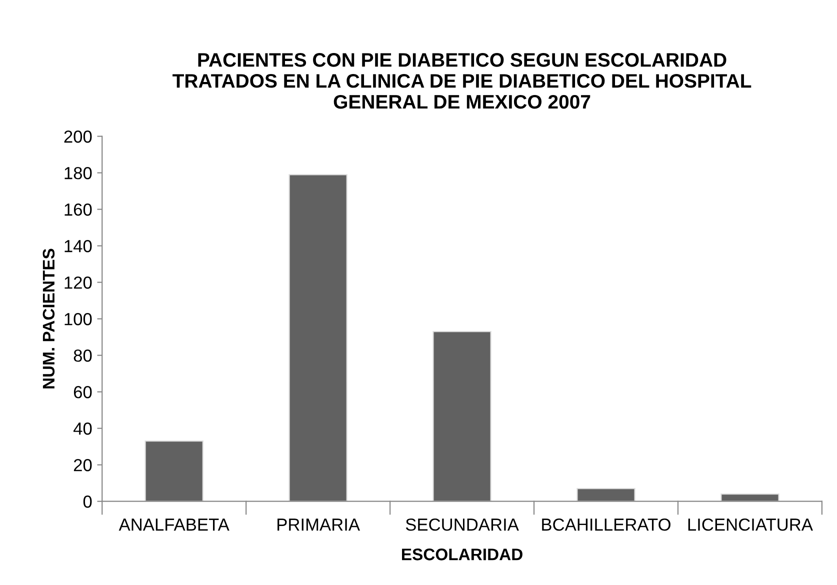 The image size is (837, 585). What do you see at coordinates (606, 524) in the screenshot?
I see `x-tick-label: BCAHILLERATO` at bounding box center [606, 524].